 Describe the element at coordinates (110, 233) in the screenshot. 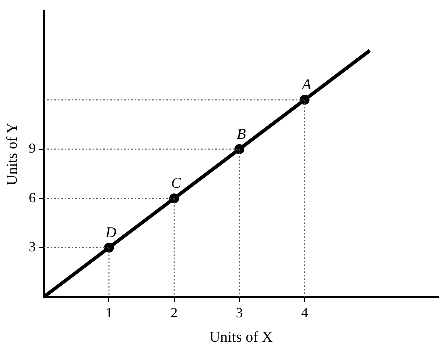

I see `annotation: D` at that location.